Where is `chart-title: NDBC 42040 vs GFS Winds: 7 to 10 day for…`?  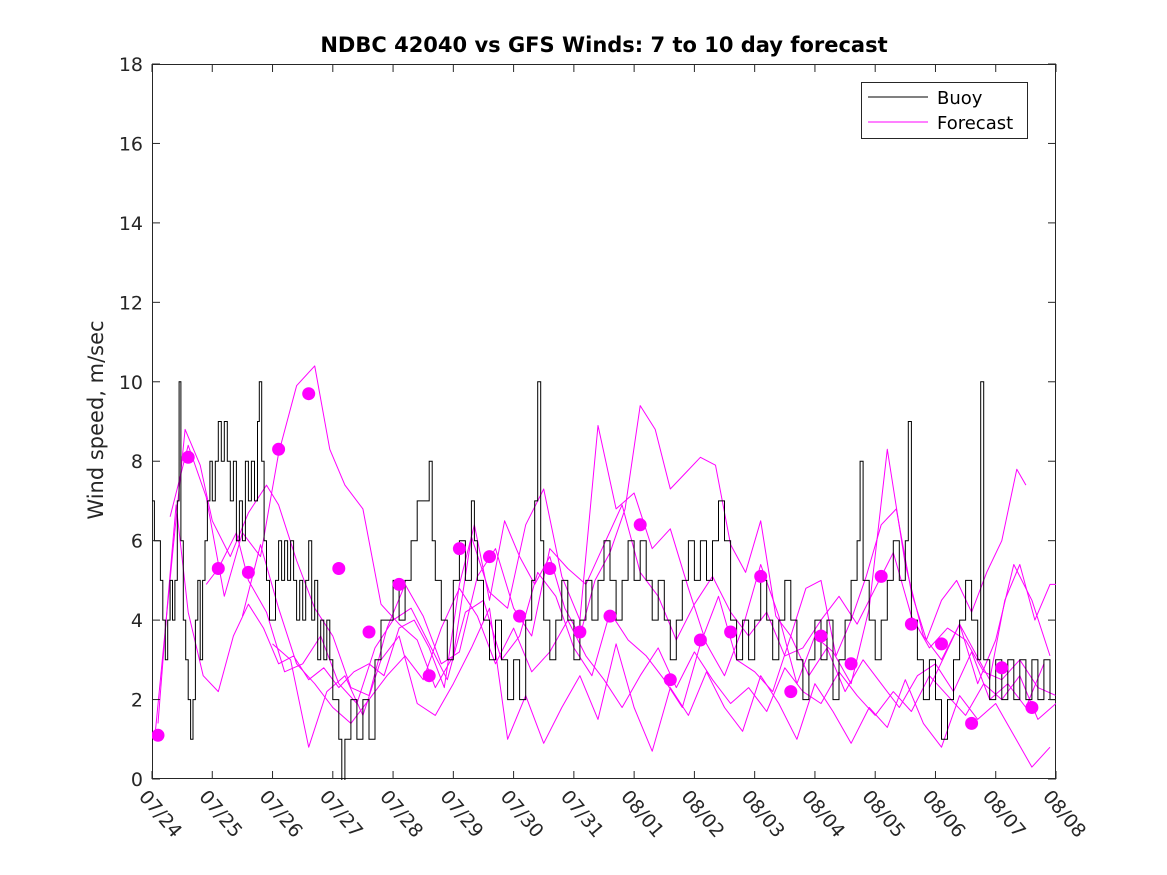
chart-title: NDBC 42040 vs GFS Winds: 7 to 10 day for… is located at coordinates (603, 45).